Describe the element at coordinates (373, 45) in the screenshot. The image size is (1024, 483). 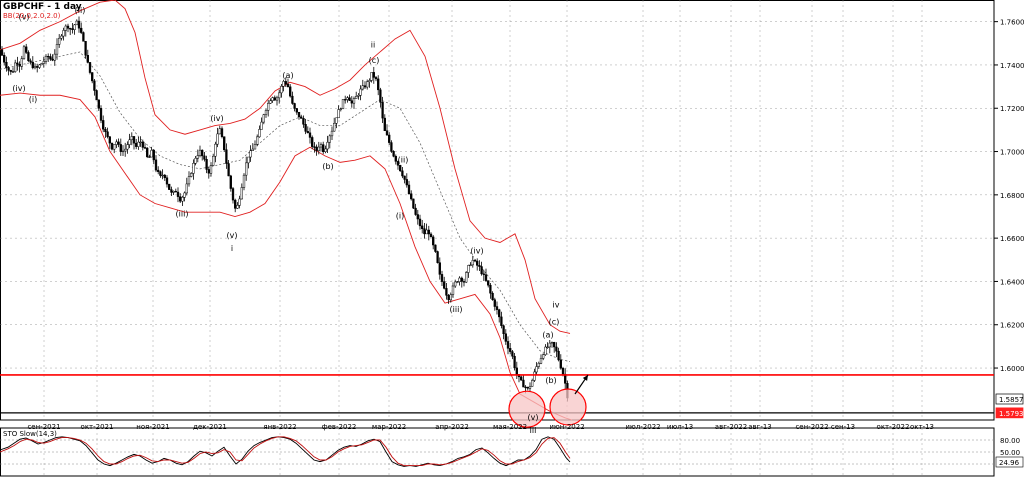
I see `wave-label: ii` at that location.